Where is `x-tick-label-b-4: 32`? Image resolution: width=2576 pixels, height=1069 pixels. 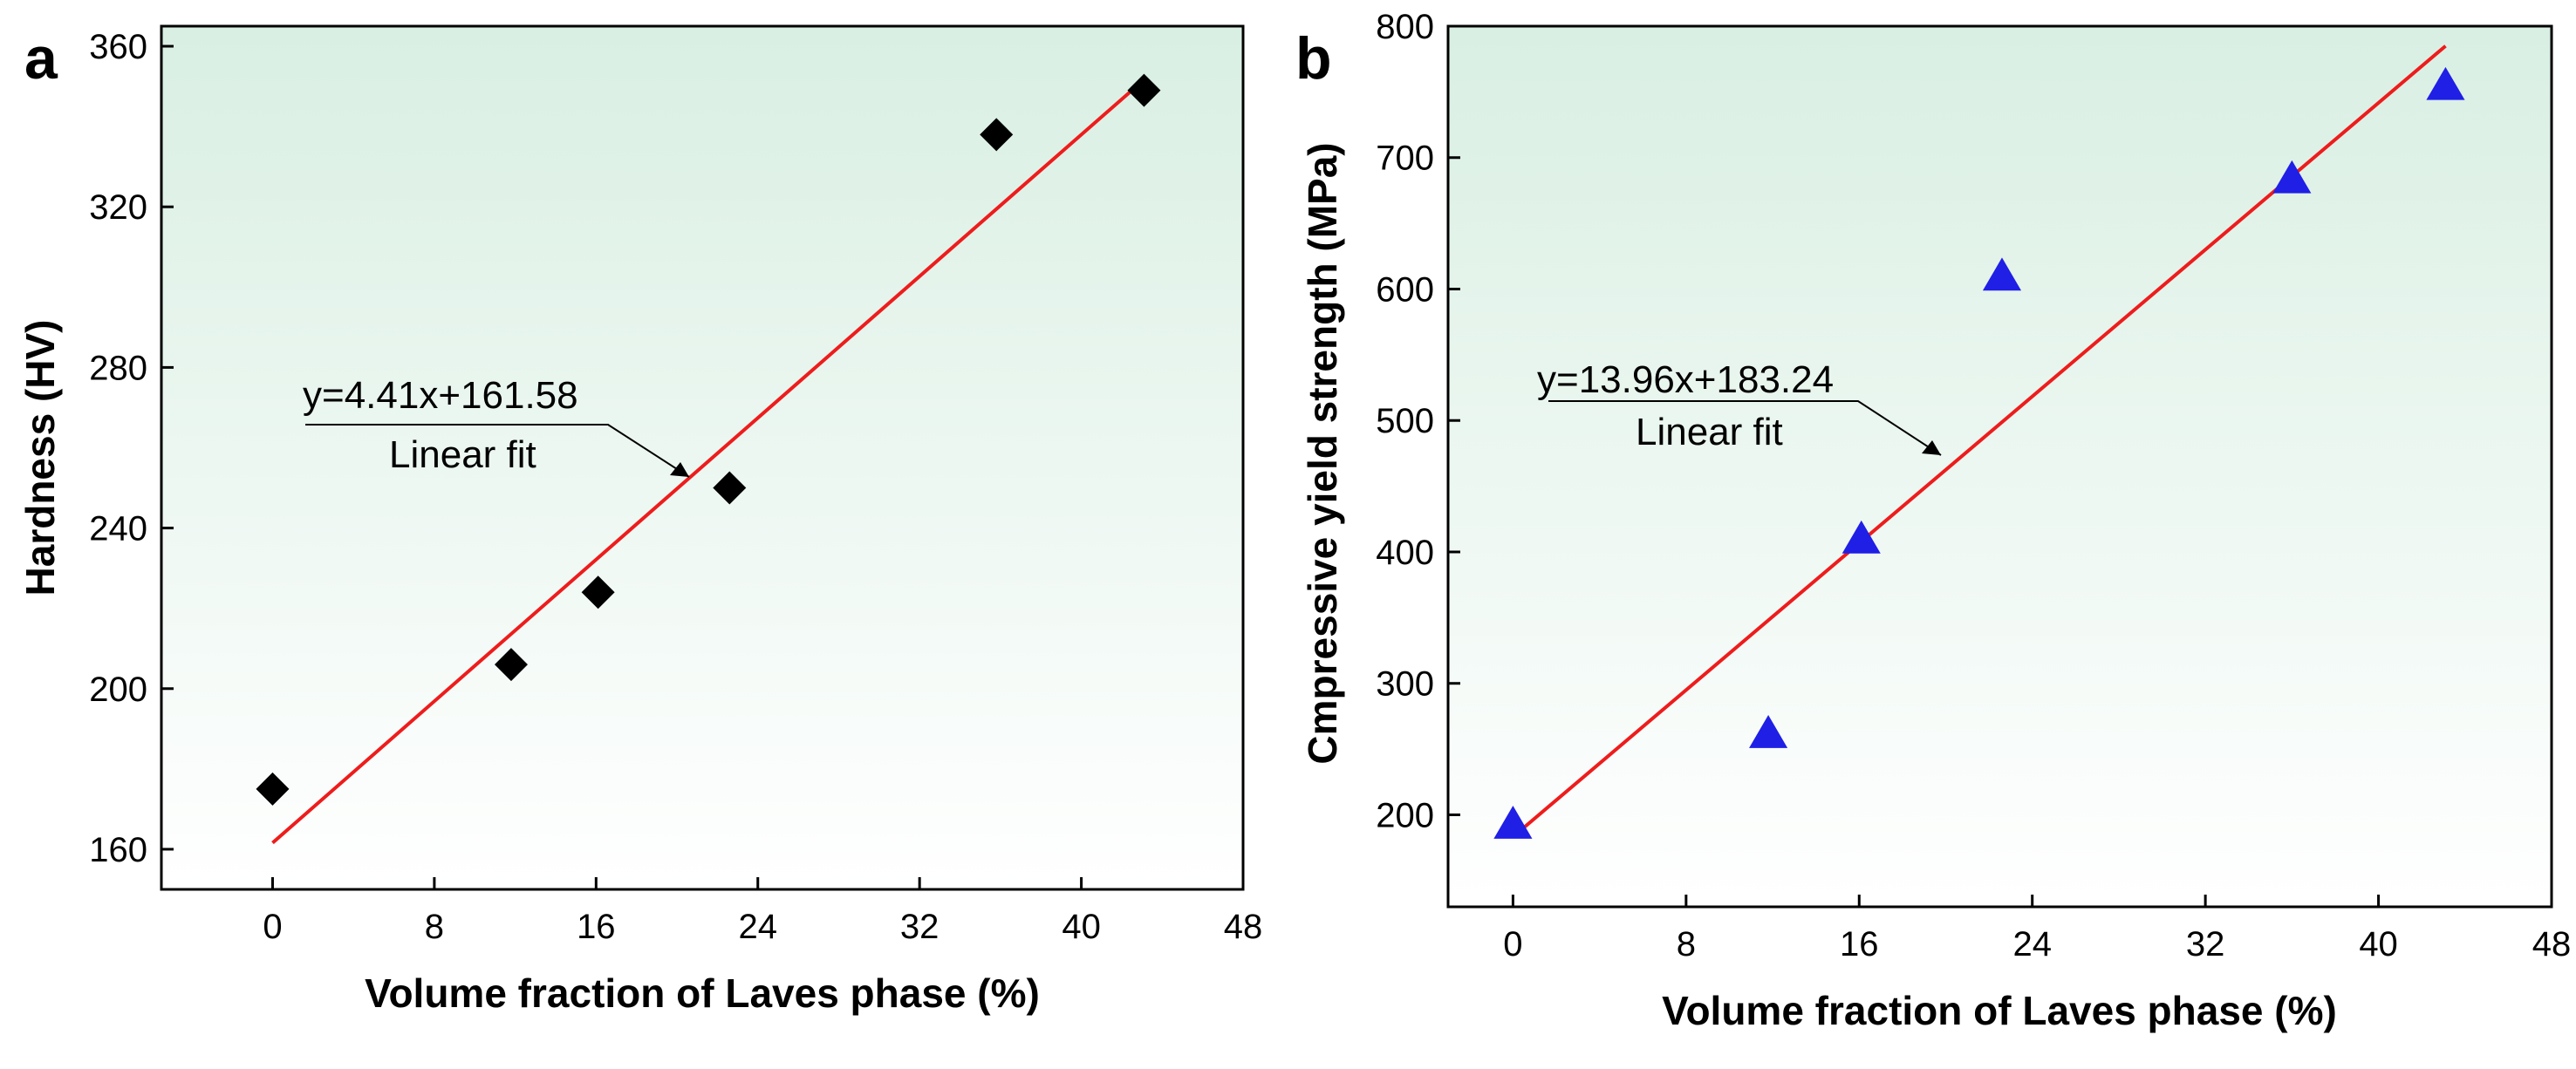 x-tick-label-b-4: 32 is located at coordinates (2205, 944).